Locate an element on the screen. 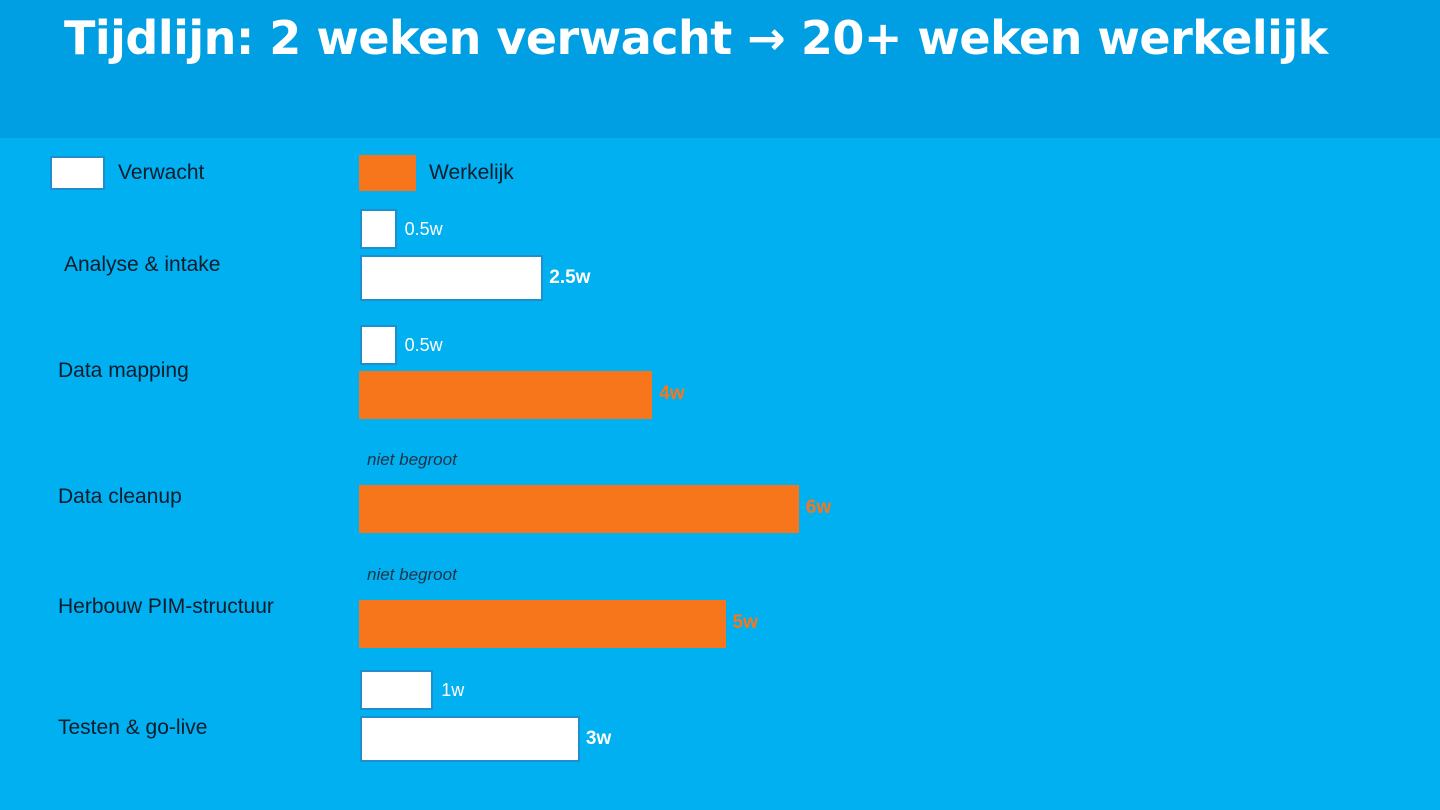  category-label: Data cleanup is located at coordinates (120, 496).